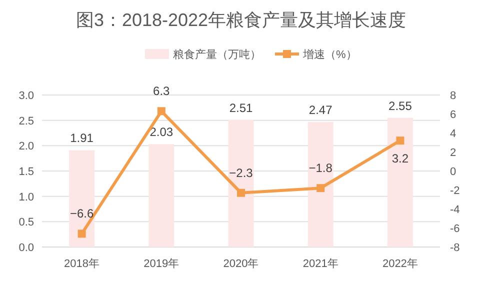 The height and width of the screenshot is (290, 482). What do you see at coordinates (453, 134) in the screenshot?
I see `y2-tick-label: 4` at bounding box center [453, 134].